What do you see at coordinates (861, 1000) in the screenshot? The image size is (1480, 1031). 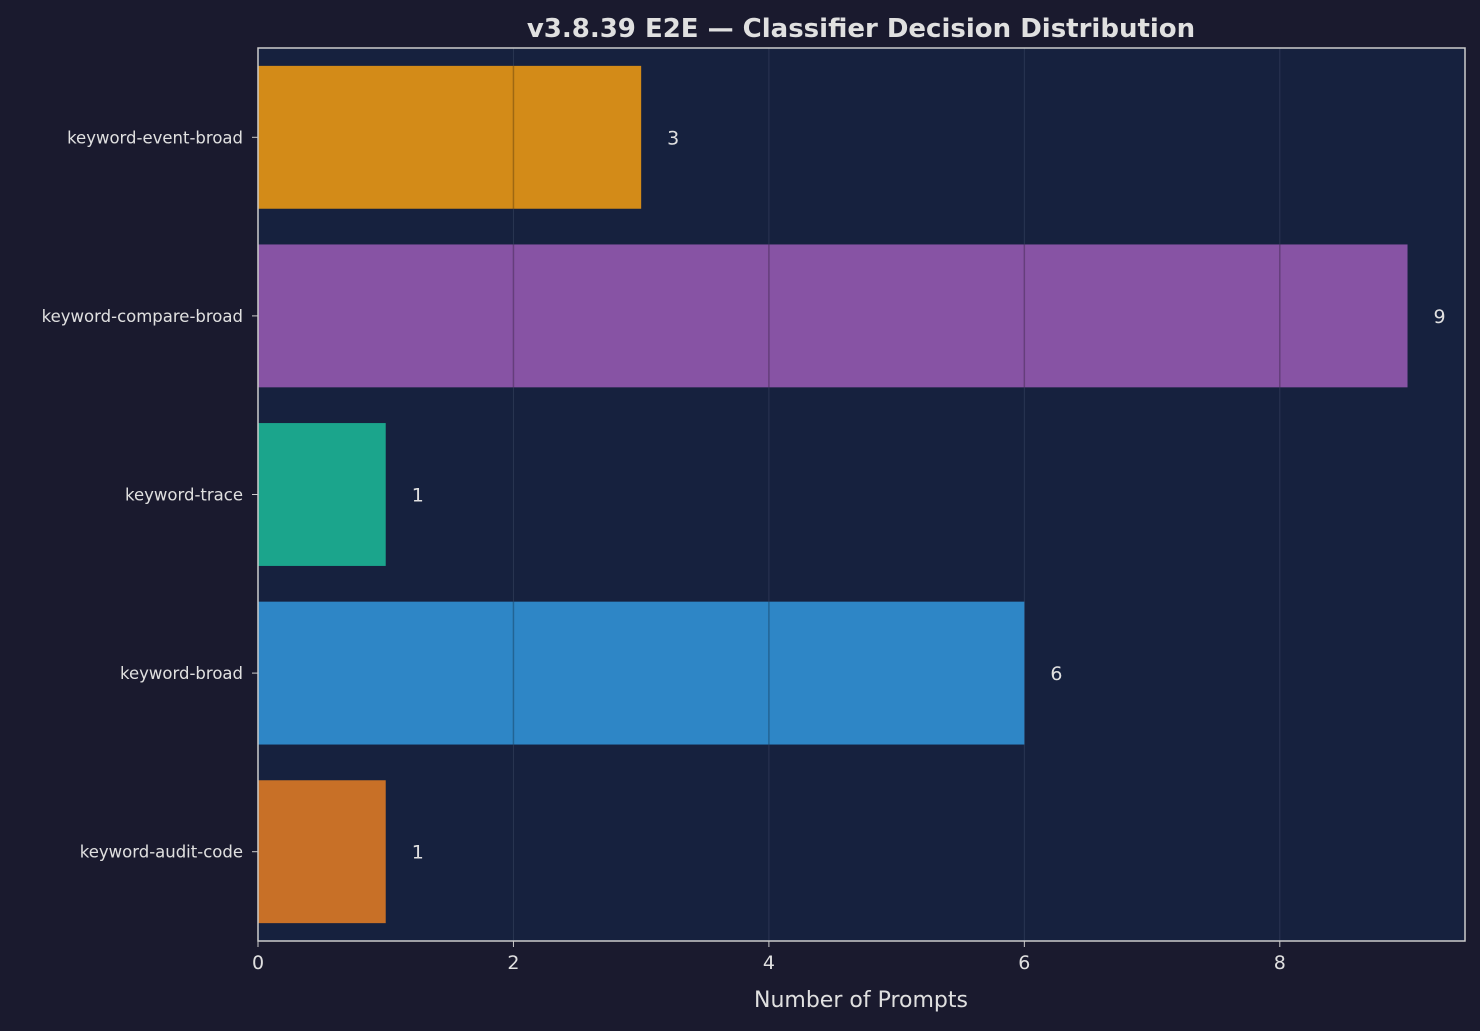 I see `x-axis-label: Number of Prompts` at bounding box center [861, 1000].